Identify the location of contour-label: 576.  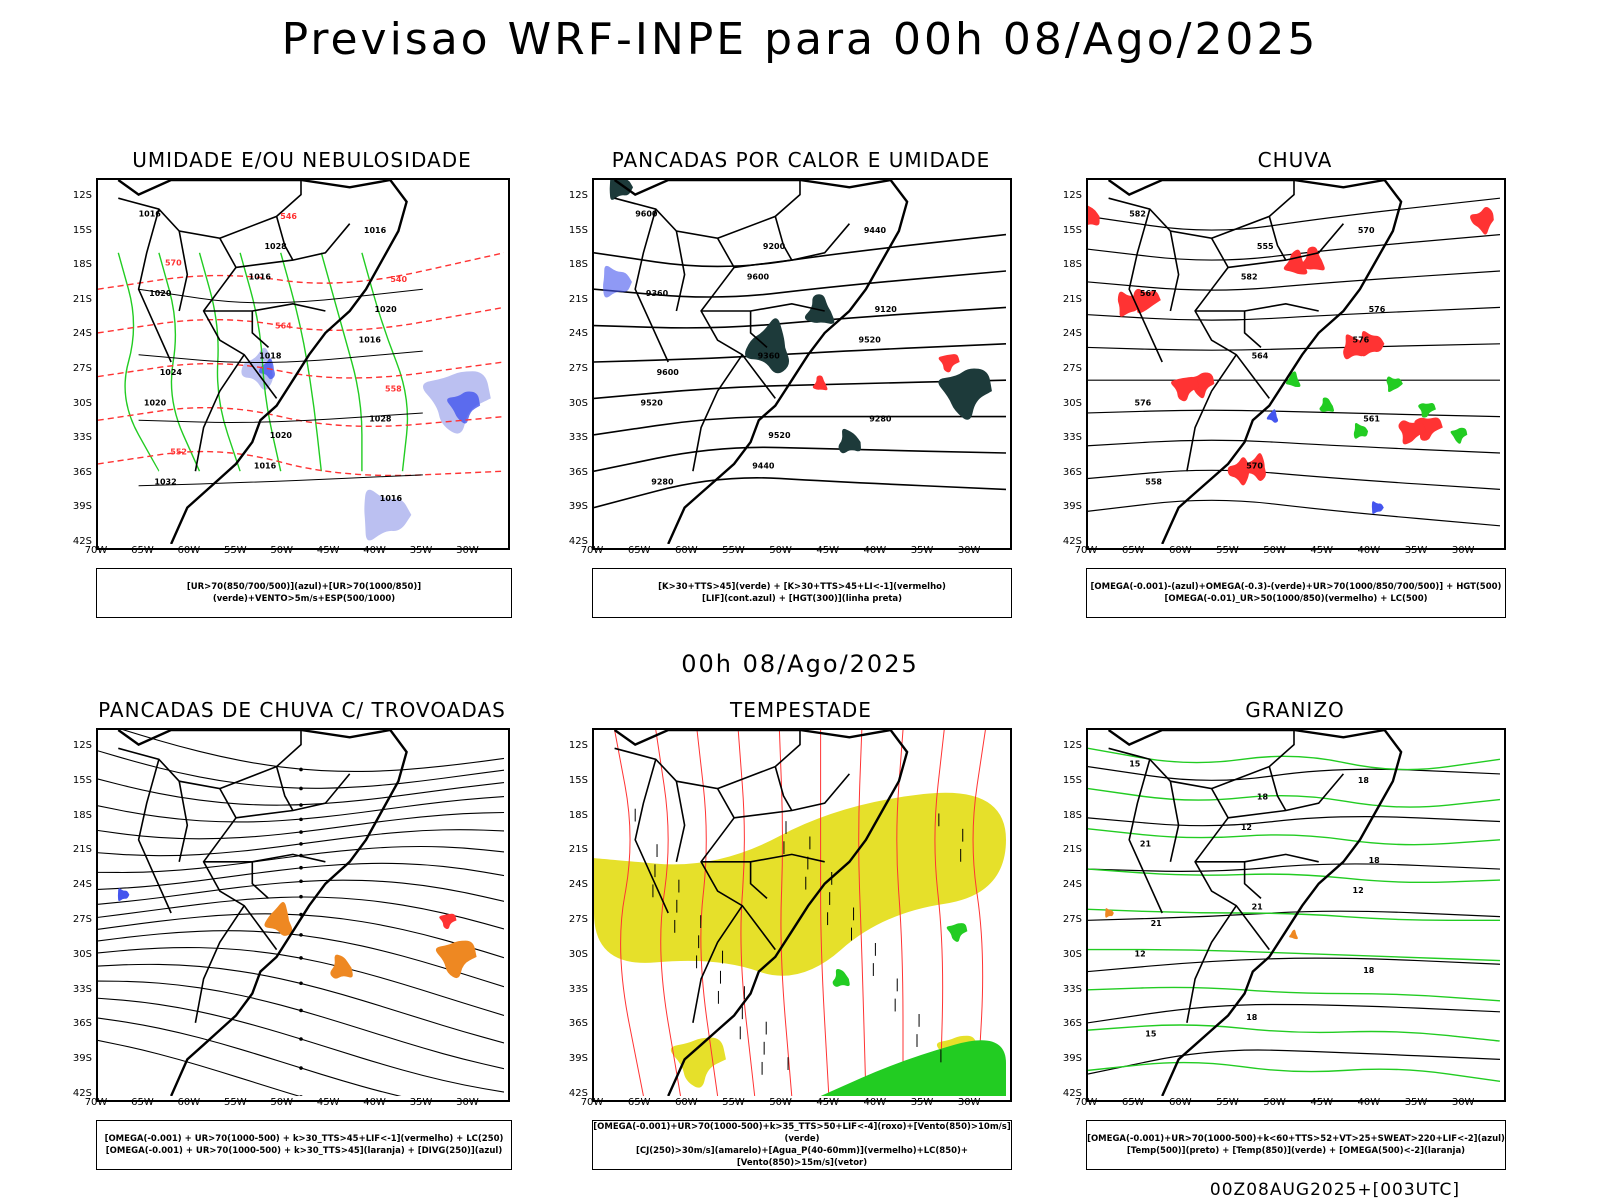
(1143, 402).